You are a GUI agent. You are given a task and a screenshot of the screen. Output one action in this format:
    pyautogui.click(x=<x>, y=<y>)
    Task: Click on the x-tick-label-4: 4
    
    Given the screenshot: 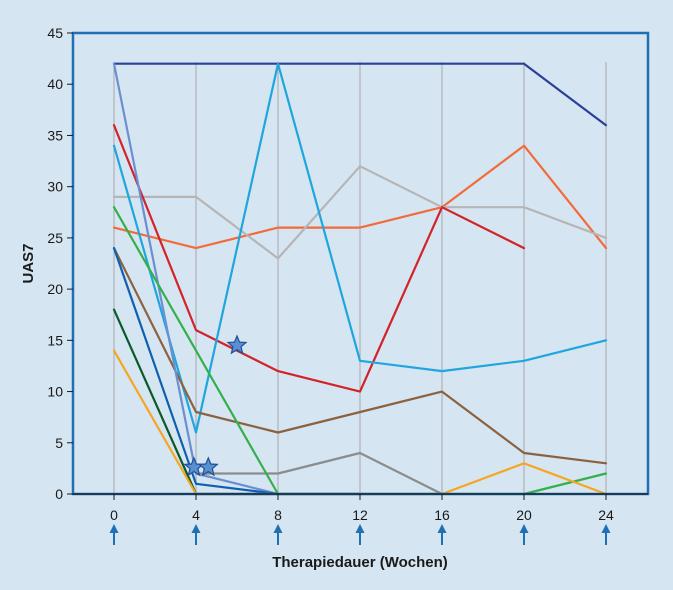 What is the action you would take?
    pyautogui.click(x=196, y=515)
    